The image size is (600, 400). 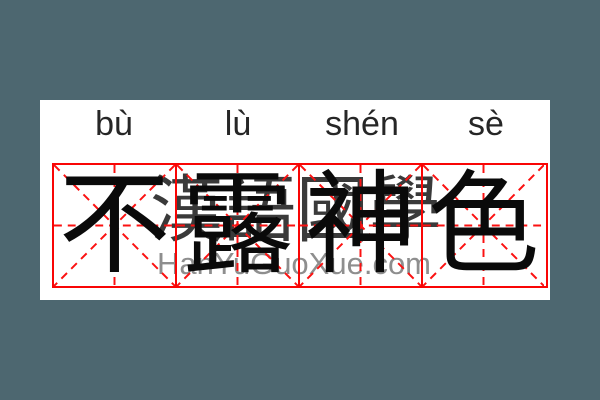 I want to click on pinyin-syllable: lù, so click(x=238, y=124).